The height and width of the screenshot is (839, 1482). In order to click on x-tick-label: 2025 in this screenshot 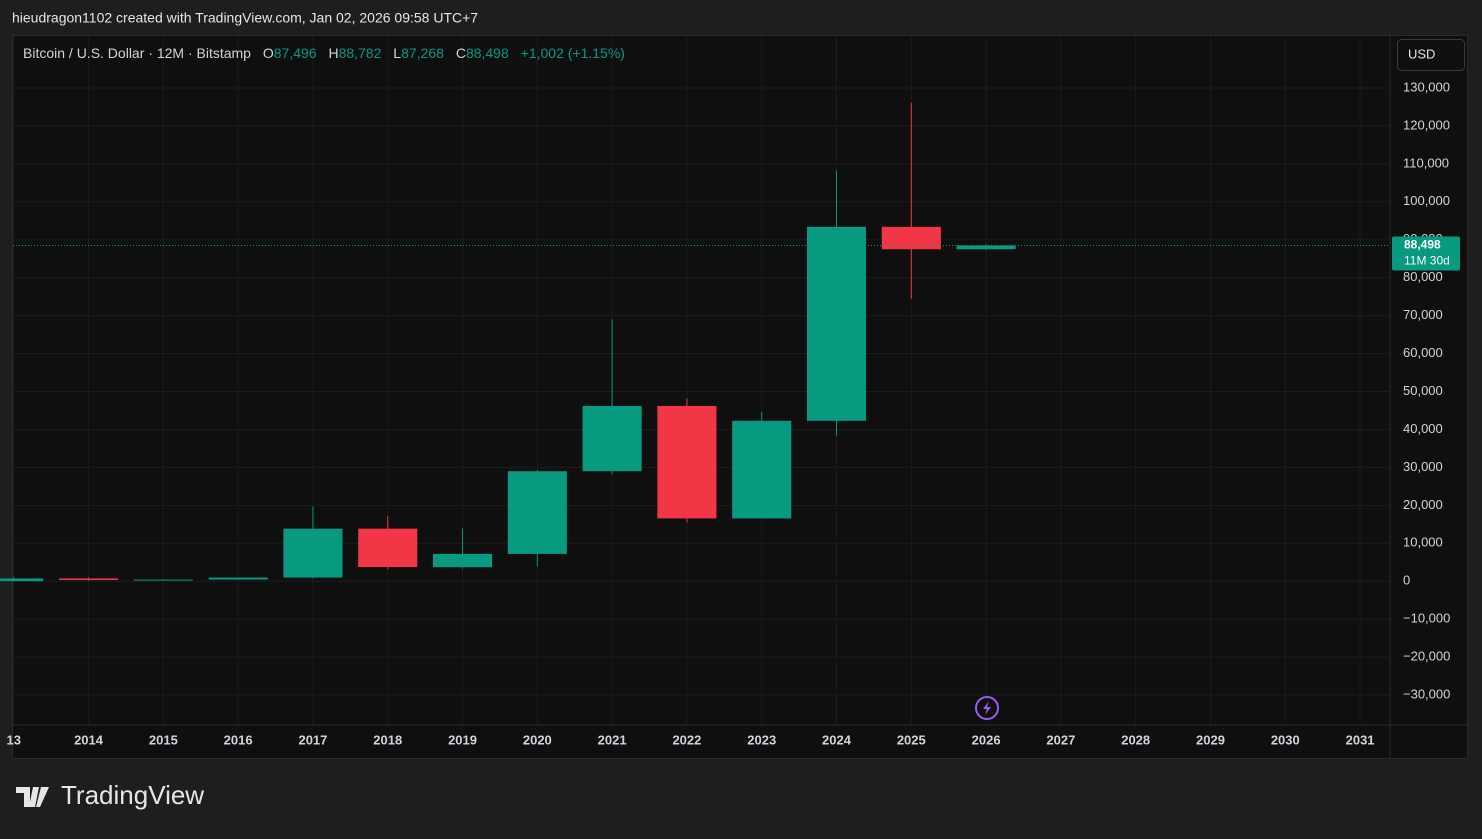, I will do `click(911, 739)`.